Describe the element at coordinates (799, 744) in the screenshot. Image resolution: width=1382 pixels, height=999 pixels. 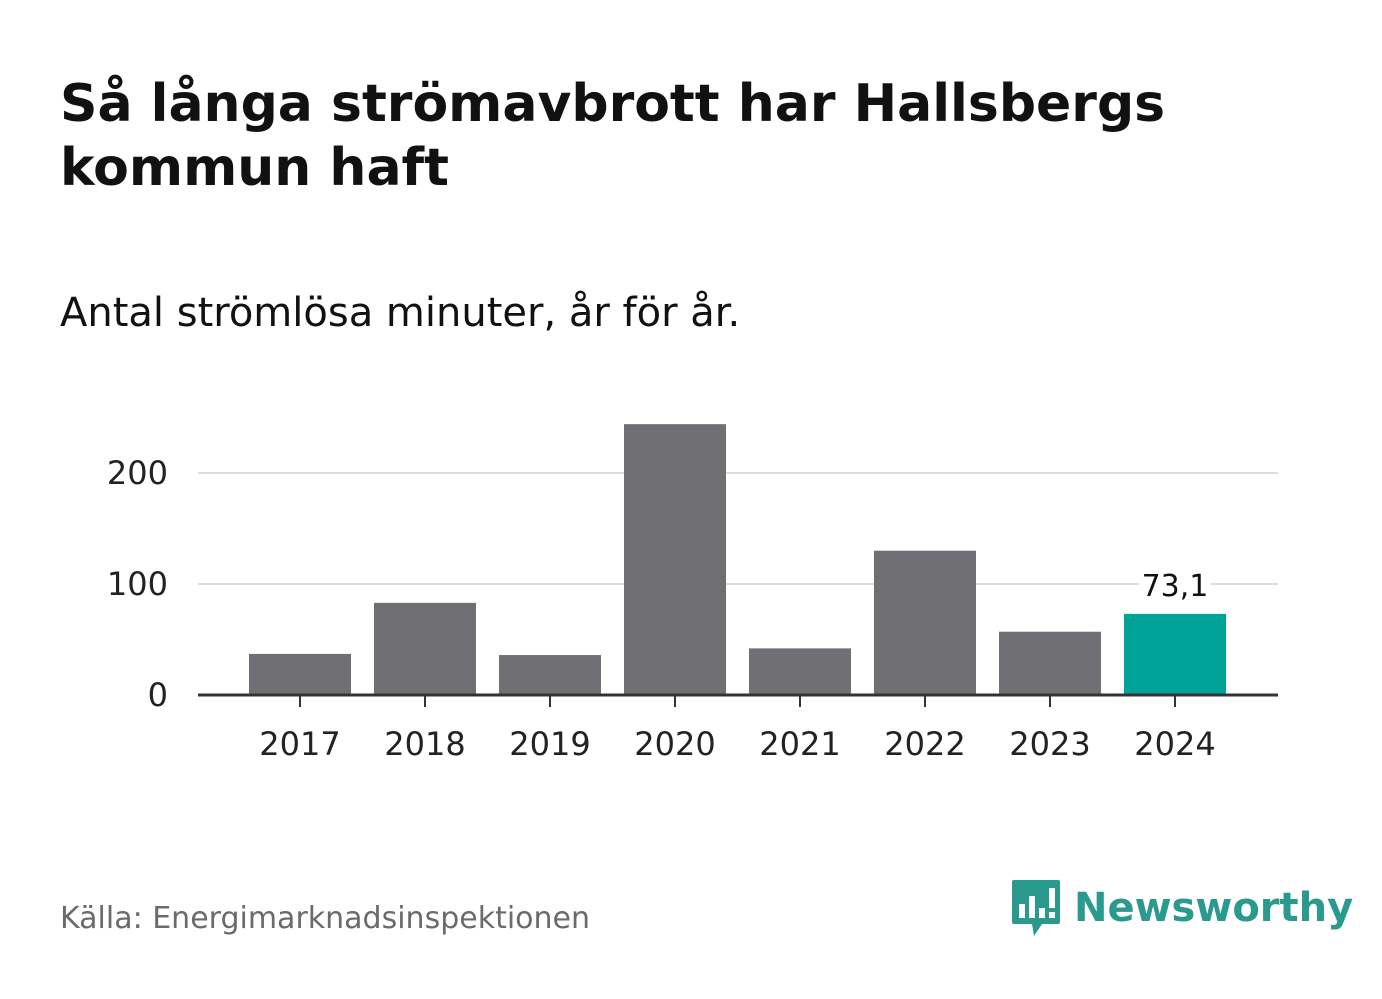
I see `x-tick-label: 2021` at that location.